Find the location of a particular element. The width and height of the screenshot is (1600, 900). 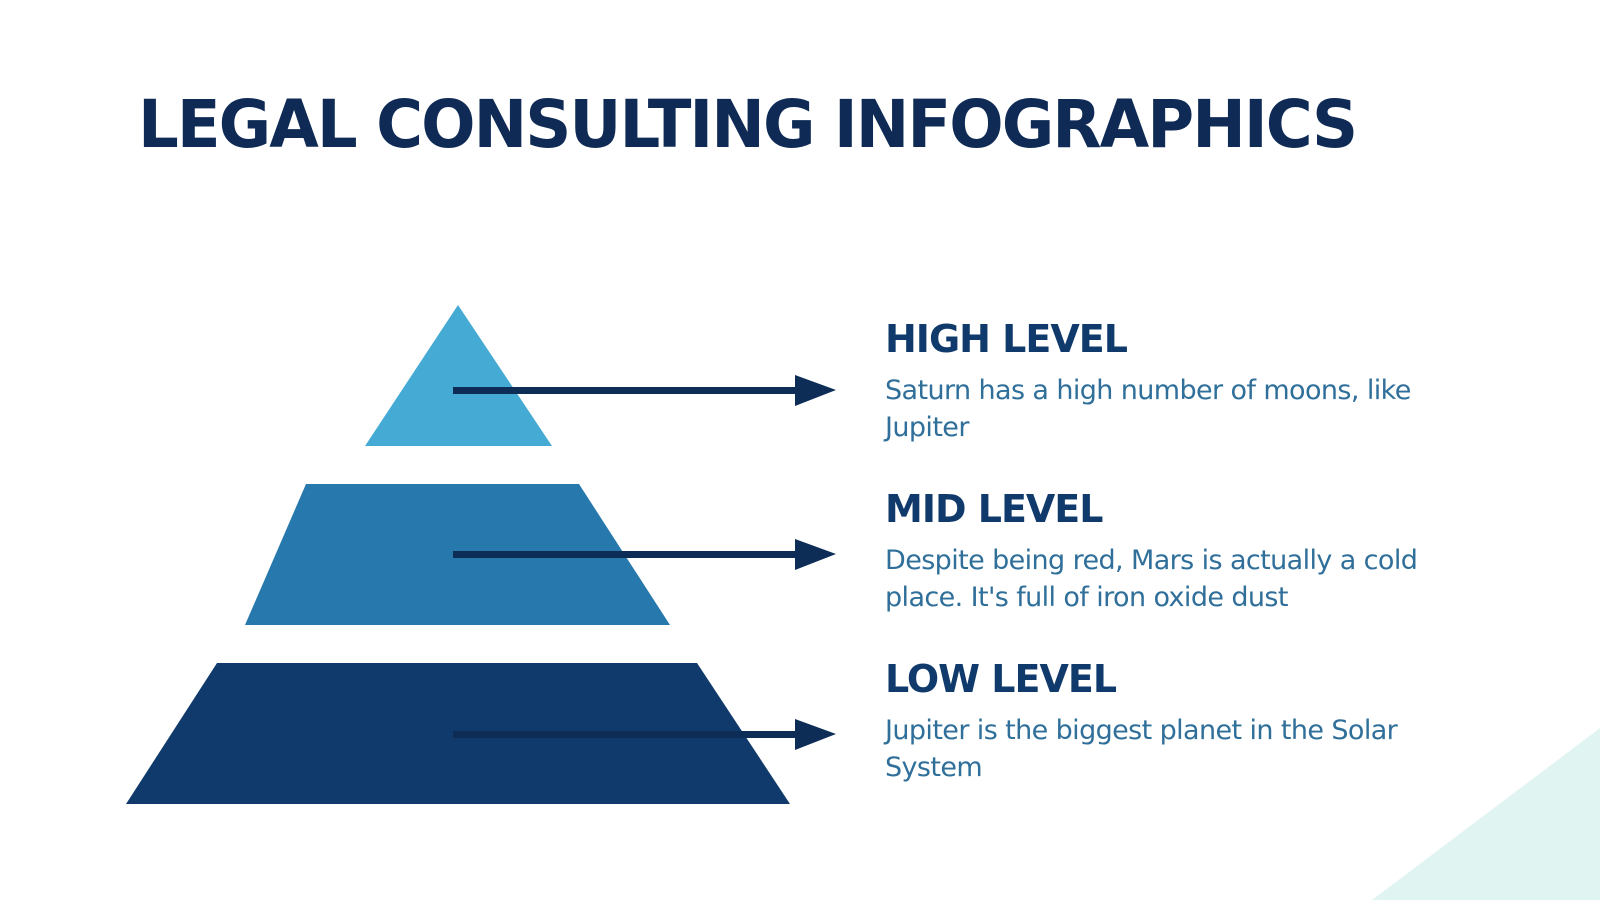

arrow-icon-low is located at coordinates (644, 734).